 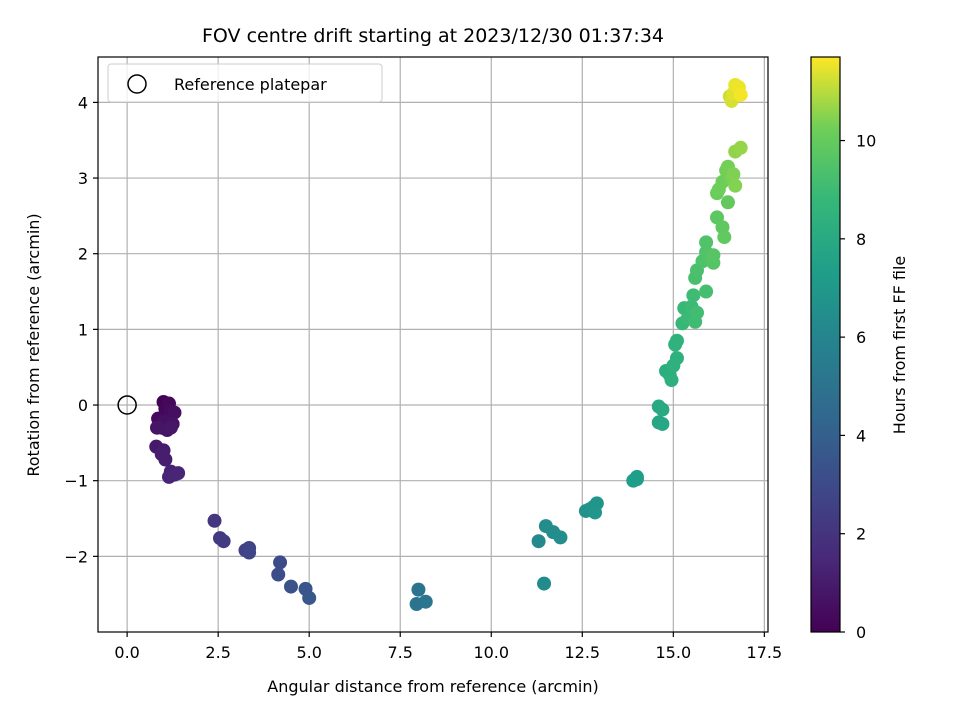 I want to click on colorbar-tick-label: 8, so click(x=861, y=239).